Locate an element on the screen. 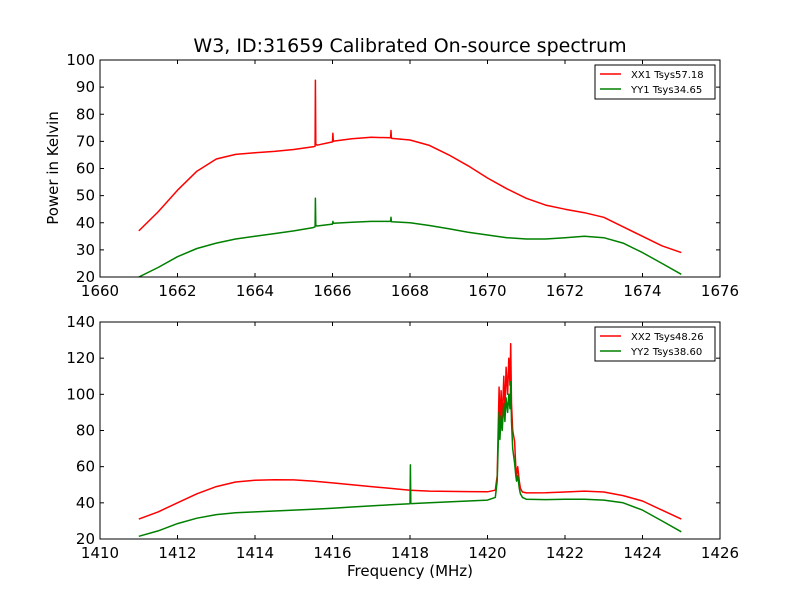  x-tick-label: 1664 is located at coordinates (255, 291).